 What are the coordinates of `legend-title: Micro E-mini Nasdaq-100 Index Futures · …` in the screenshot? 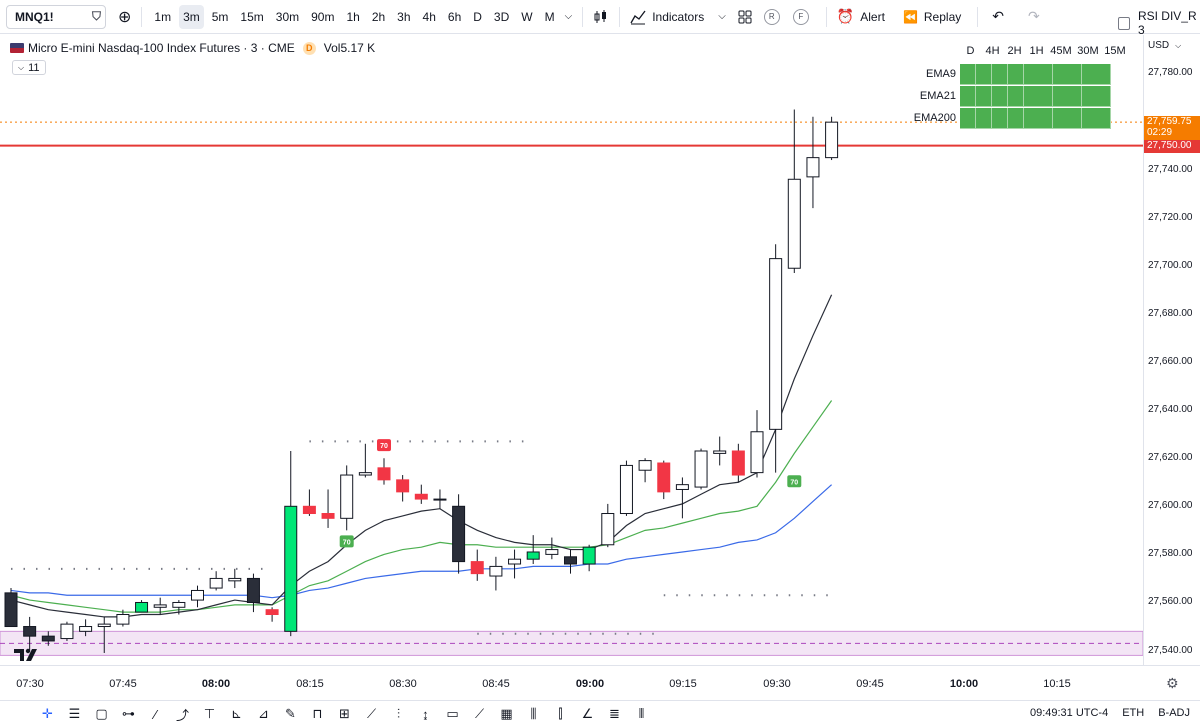 It's located at (161, 48).